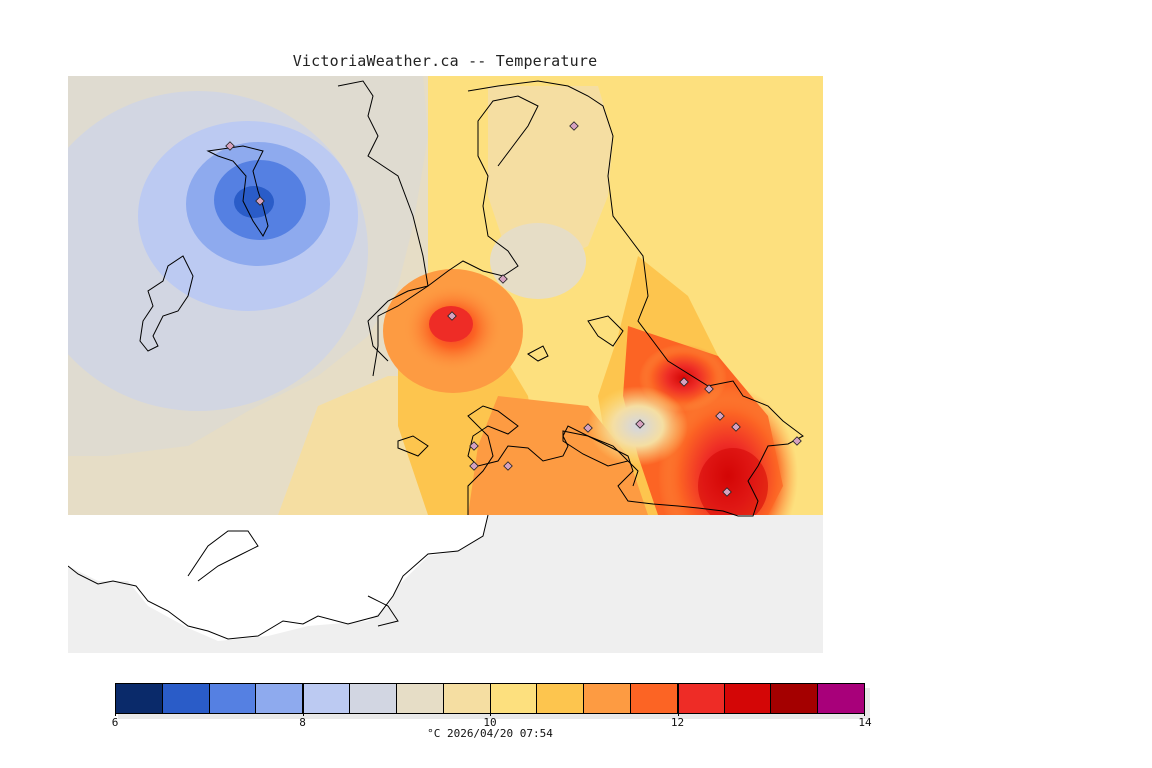 This screenshot has width=1152, height=768. What do you see at coordinates (445, 61) in the screenshot?
I see `map-title: VictoriaWeather.ca -- Temperature` at bounding box center [445, 61].